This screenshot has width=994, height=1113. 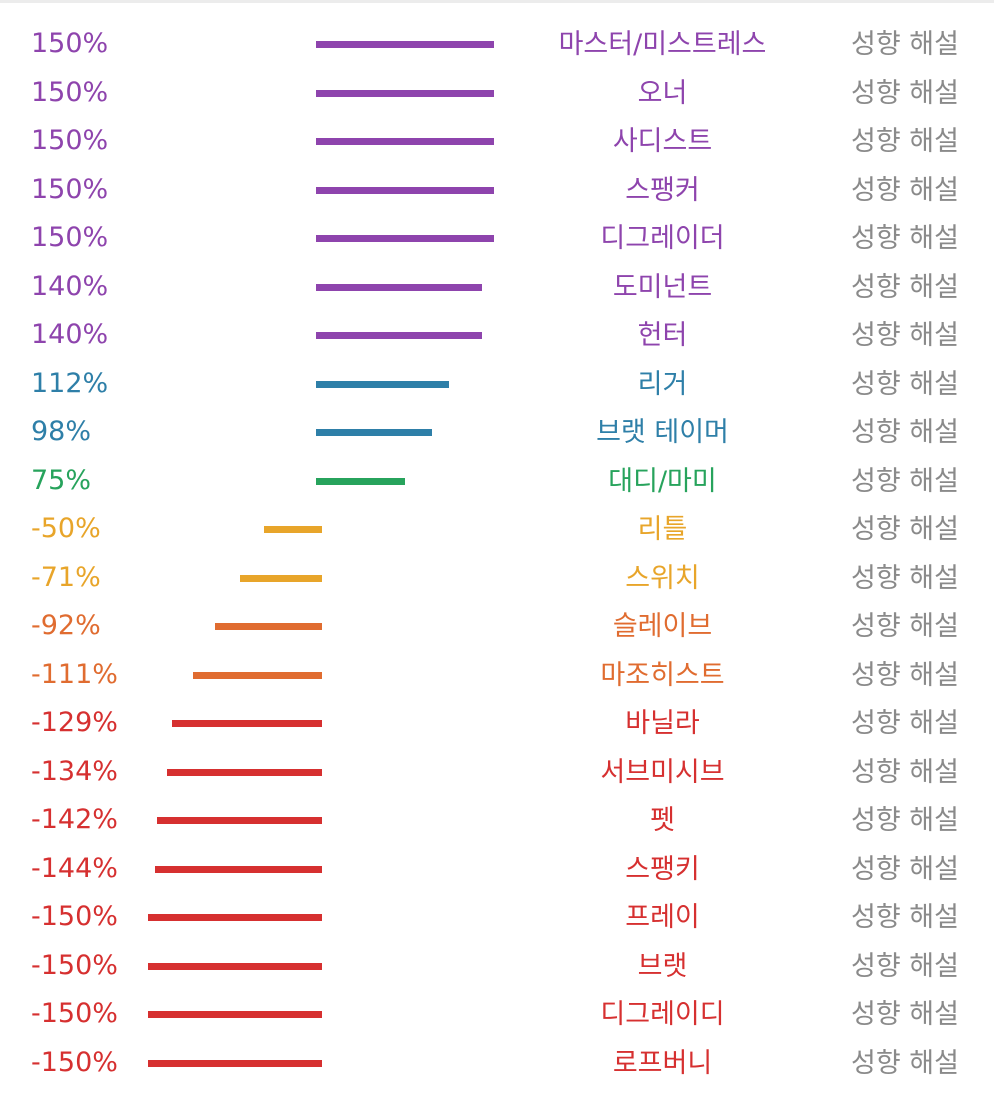 What do you see at coordinates (66, 577) in the screenshot?
I see `value-label: -71%` at bounding box center [66, 577].